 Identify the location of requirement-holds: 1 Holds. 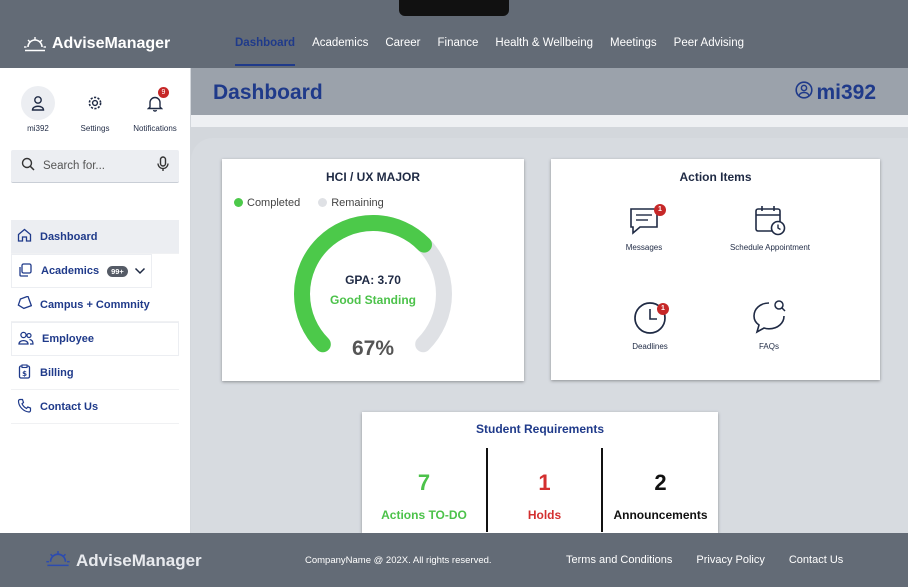
(544, 490).